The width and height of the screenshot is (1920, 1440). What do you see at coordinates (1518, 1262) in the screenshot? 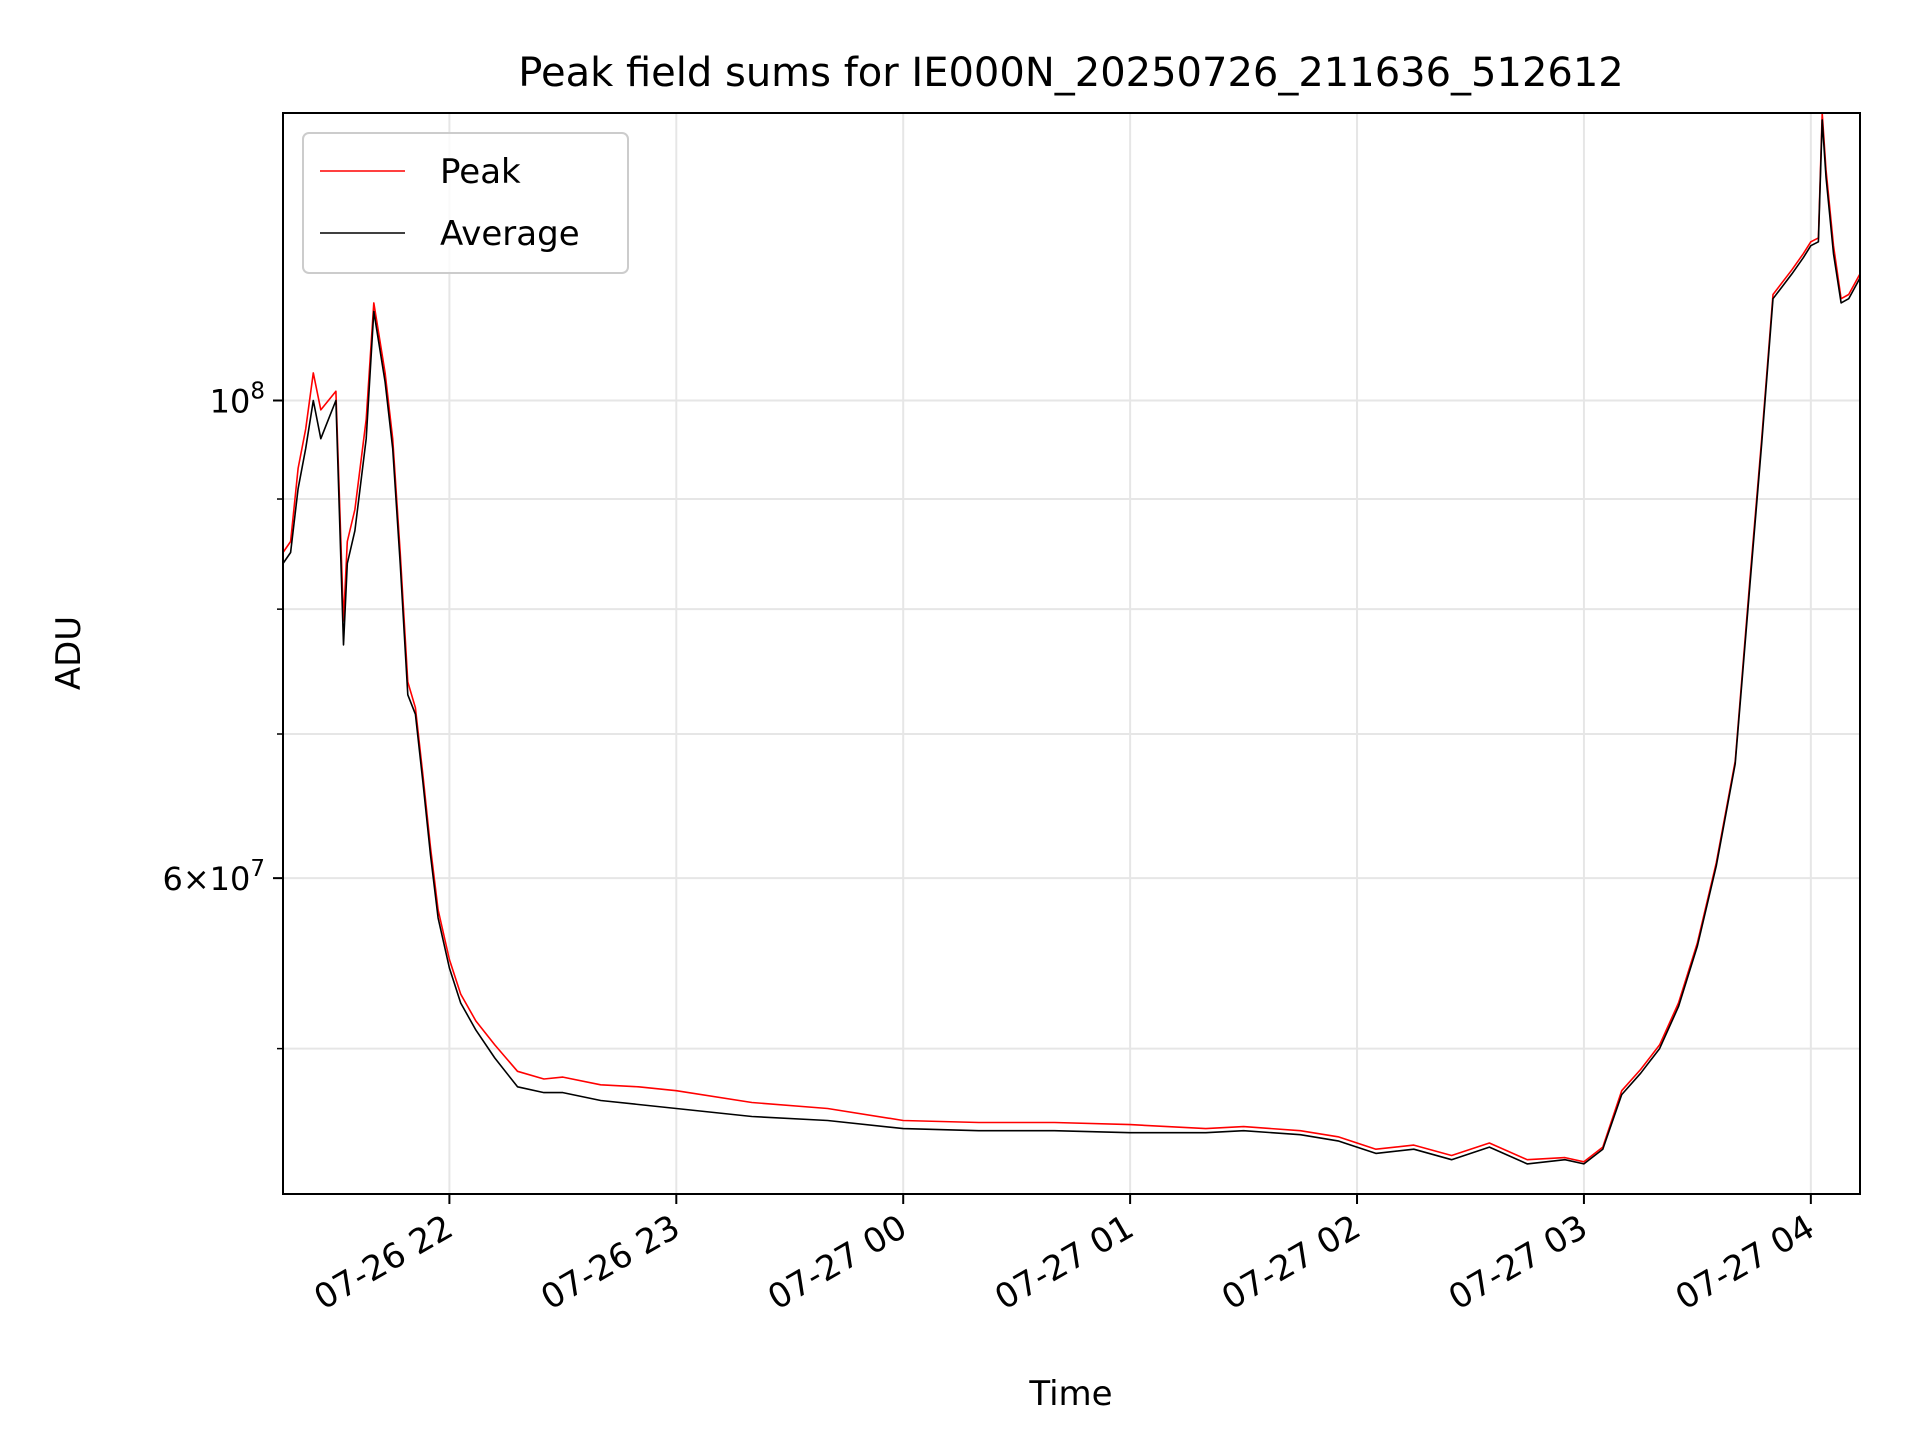
I see `x-tick-label-5: 07-27 03` at bounding box center [1518, 1262].